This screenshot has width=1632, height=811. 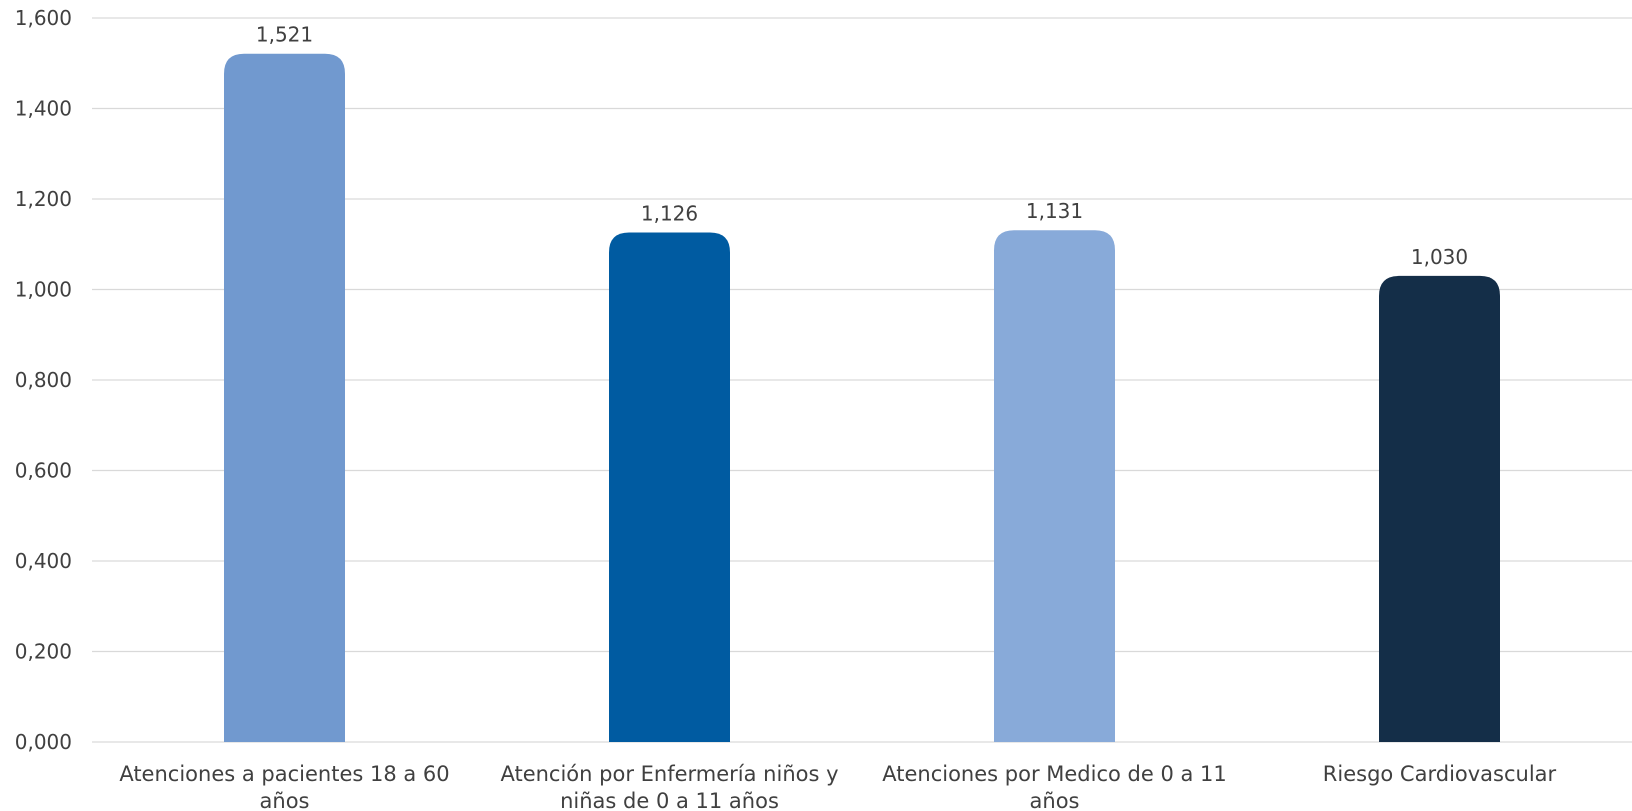 I want to click on y-tick-label: 0,600, so click(x=43, y=471).